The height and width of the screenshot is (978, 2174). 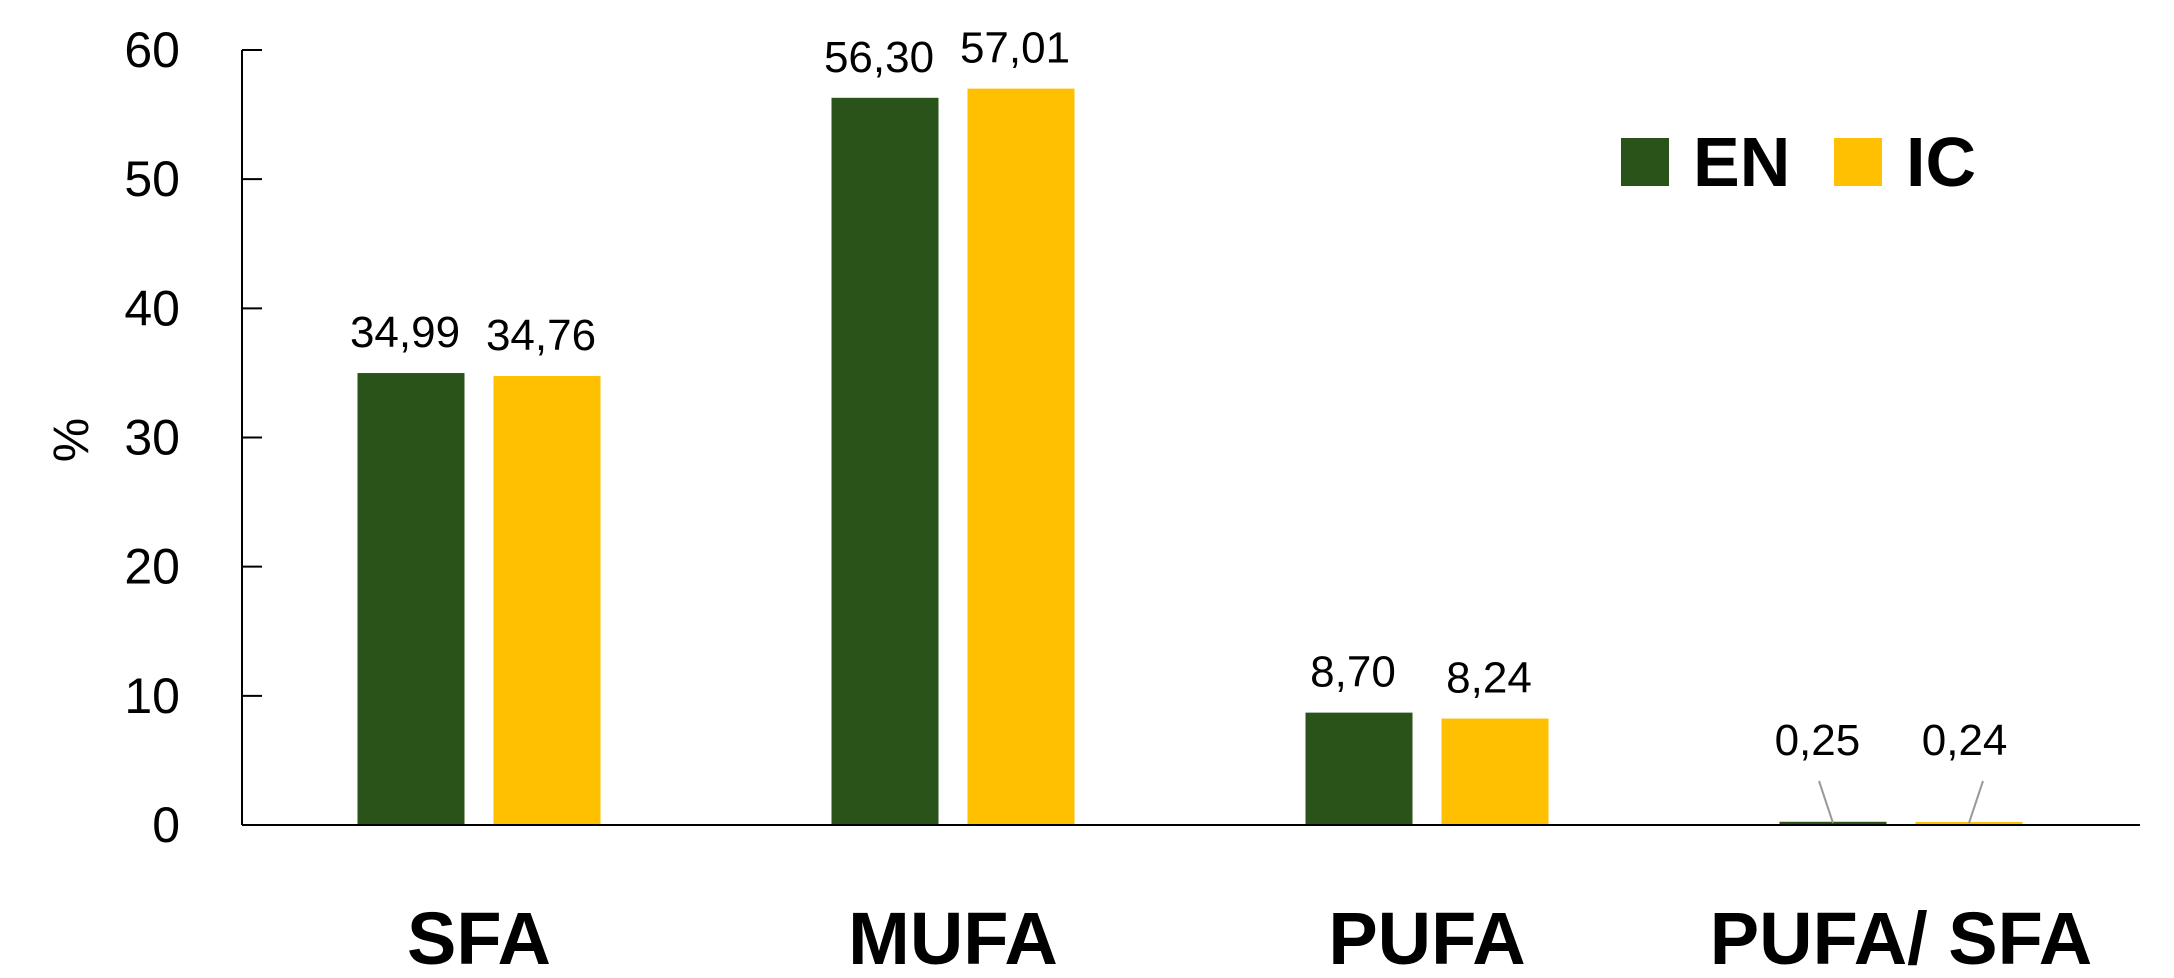 What do you see at coordinates (1489, 678) in the screenshot?
I see `data-label: 8,24` at bounding box center [1489, 678].